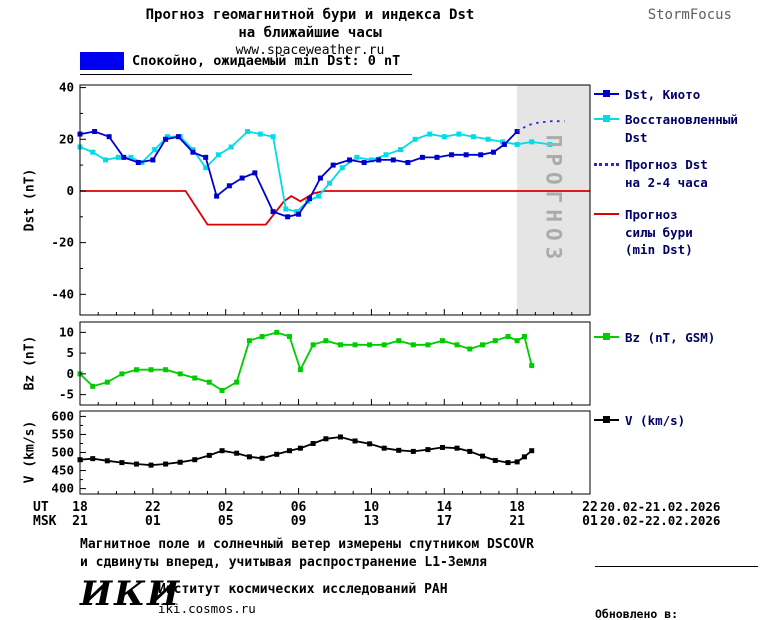 The width and height of the screenshot is (760, 620). I want to click on series-storm-forecast, so click(335, 208).